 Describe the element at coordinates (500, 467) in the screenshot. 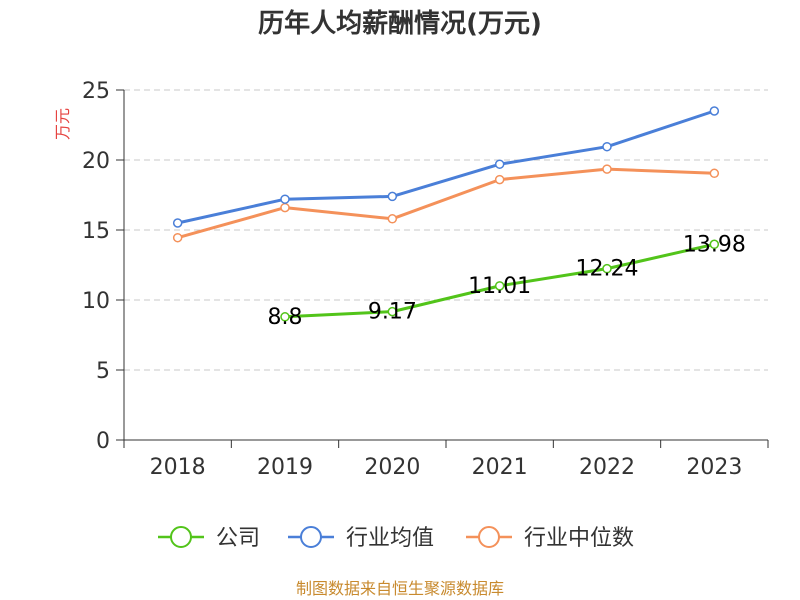

I see `x-tick-label: 2021` at that location.